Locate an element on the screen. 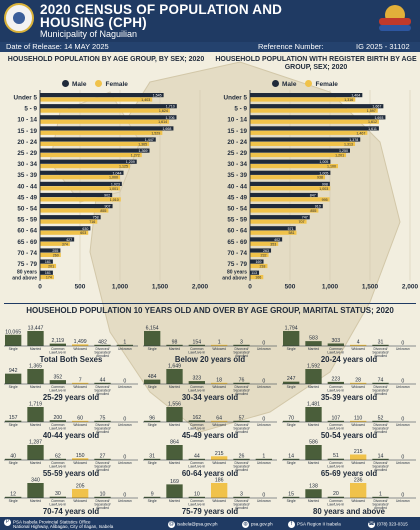 The width and height of the screenshot is (420, 530). marital-value-label: 1,365 is located at coordinates (35, 367).